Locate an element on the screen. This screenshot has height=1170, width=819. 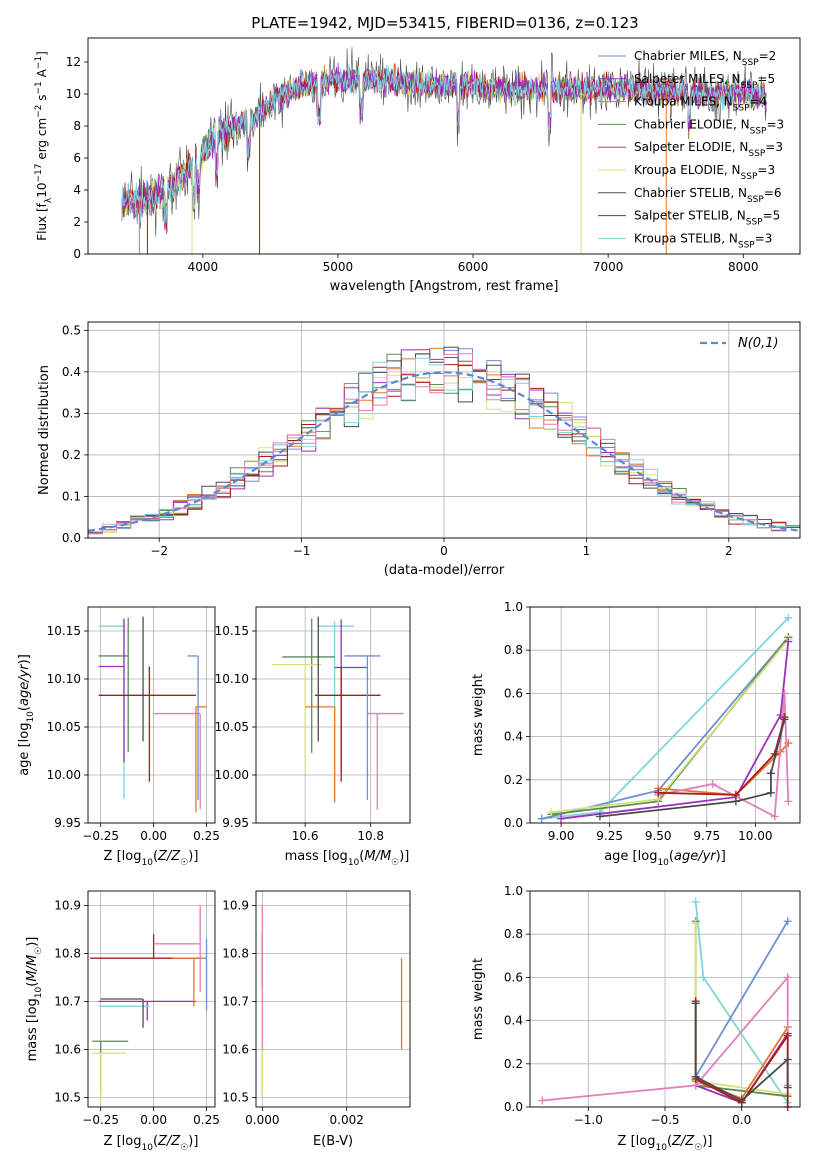
legend-label: Salpeter MILES, NSSP=5 is located at coordinates (704, 81).